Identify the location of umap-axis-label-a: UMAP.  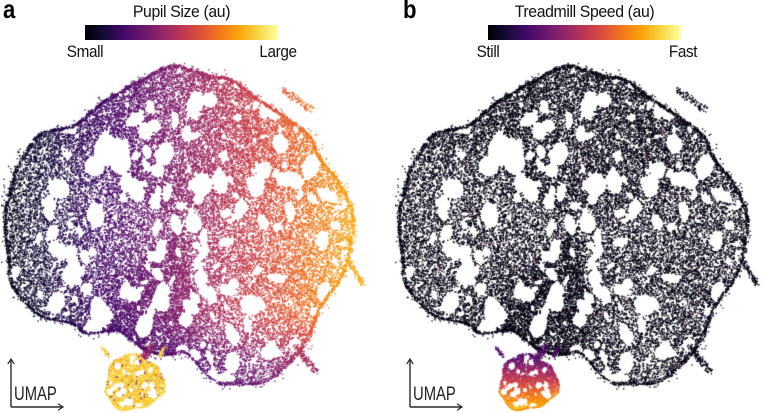
(35, 394).